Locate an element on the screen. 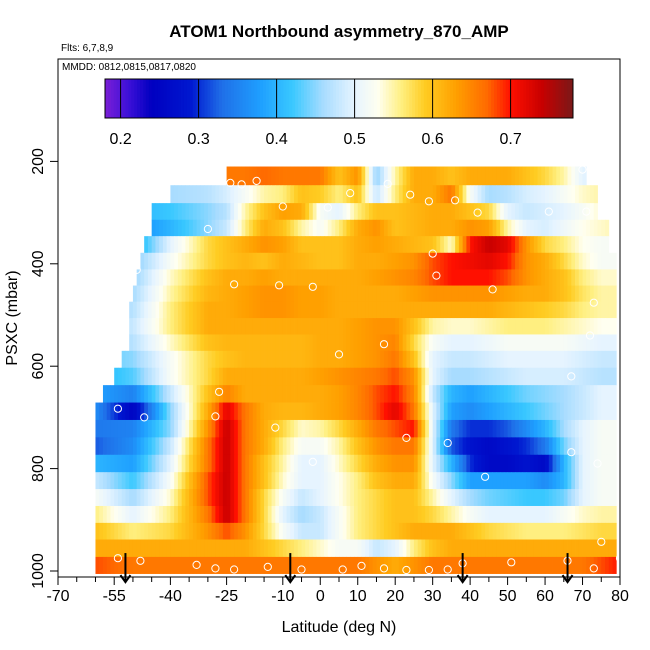 This screenshot has width=650, height=650. colorbar-tick-label: 0.5 is located at coordinates (354, 139).